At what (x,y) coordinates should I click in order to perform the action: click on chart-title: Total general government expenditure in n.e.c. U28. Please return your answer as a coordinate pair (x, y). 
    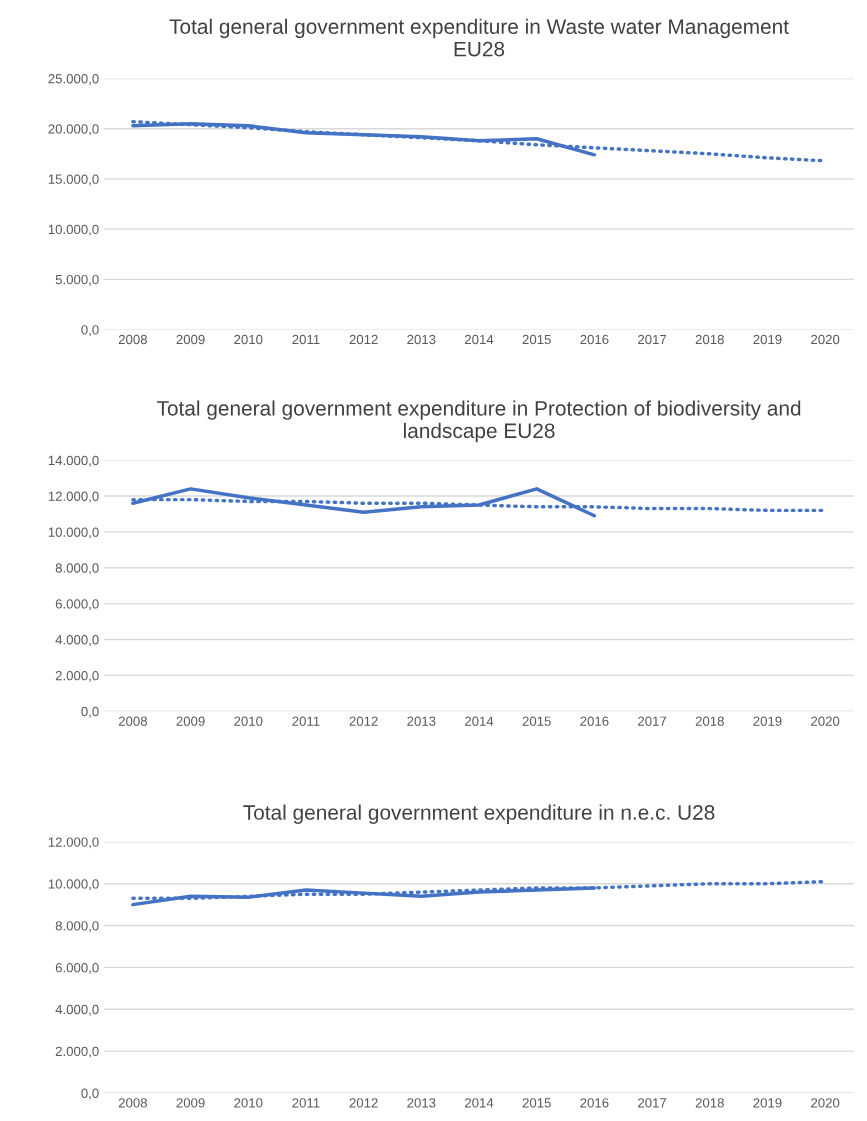
    Looking at the image, I should click on (479, 814).